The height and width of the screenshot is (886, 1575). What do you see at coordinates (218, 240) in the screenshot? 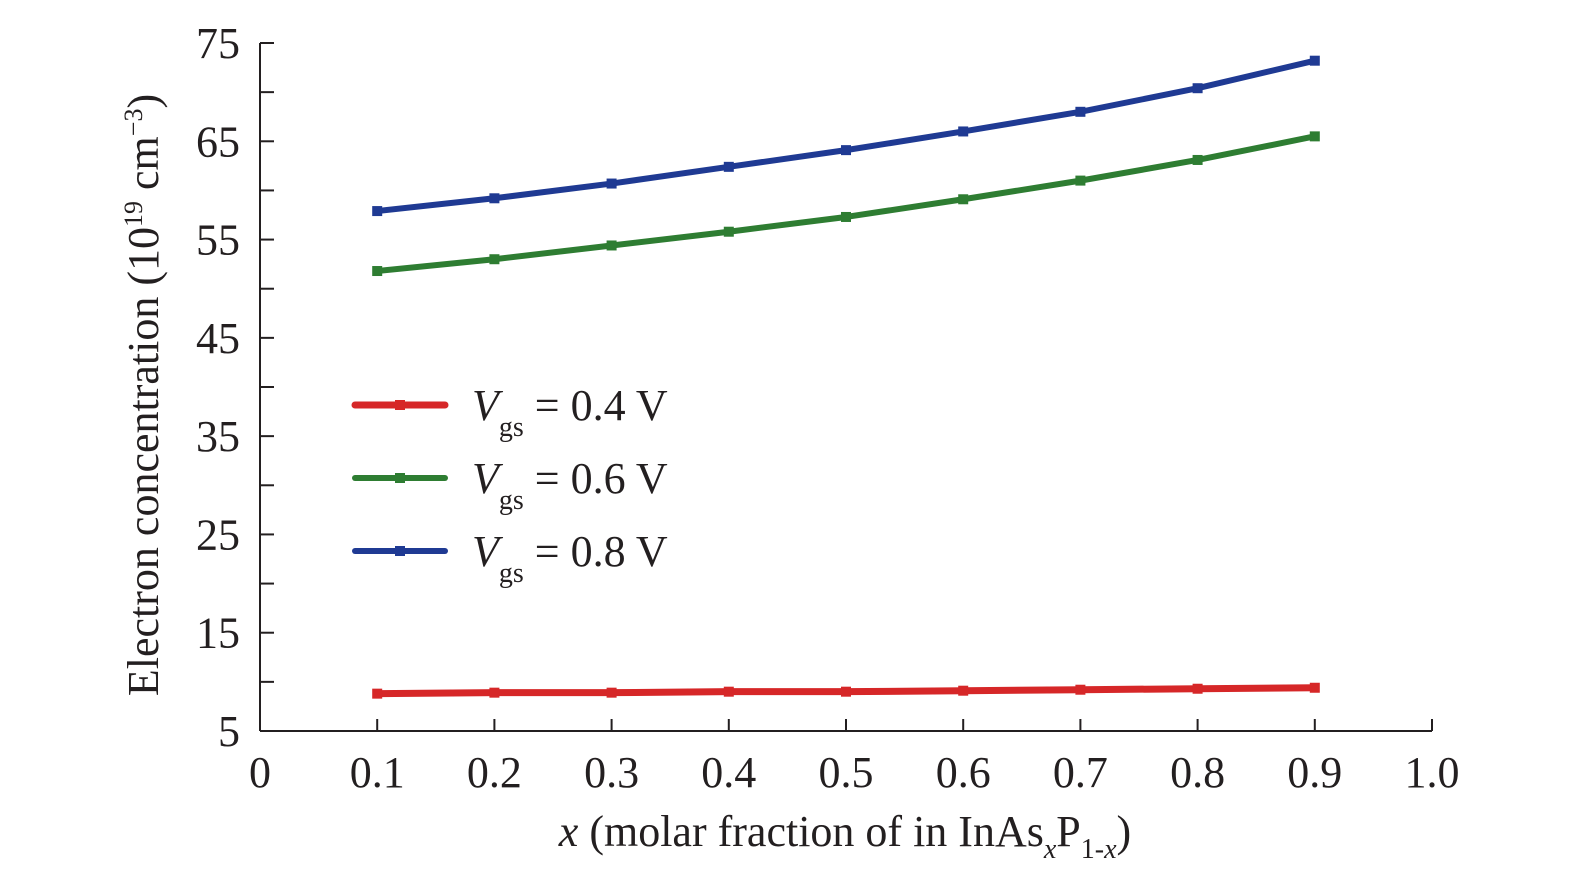
I see `y-tick-label: 55` at bounding box center [218, 240].